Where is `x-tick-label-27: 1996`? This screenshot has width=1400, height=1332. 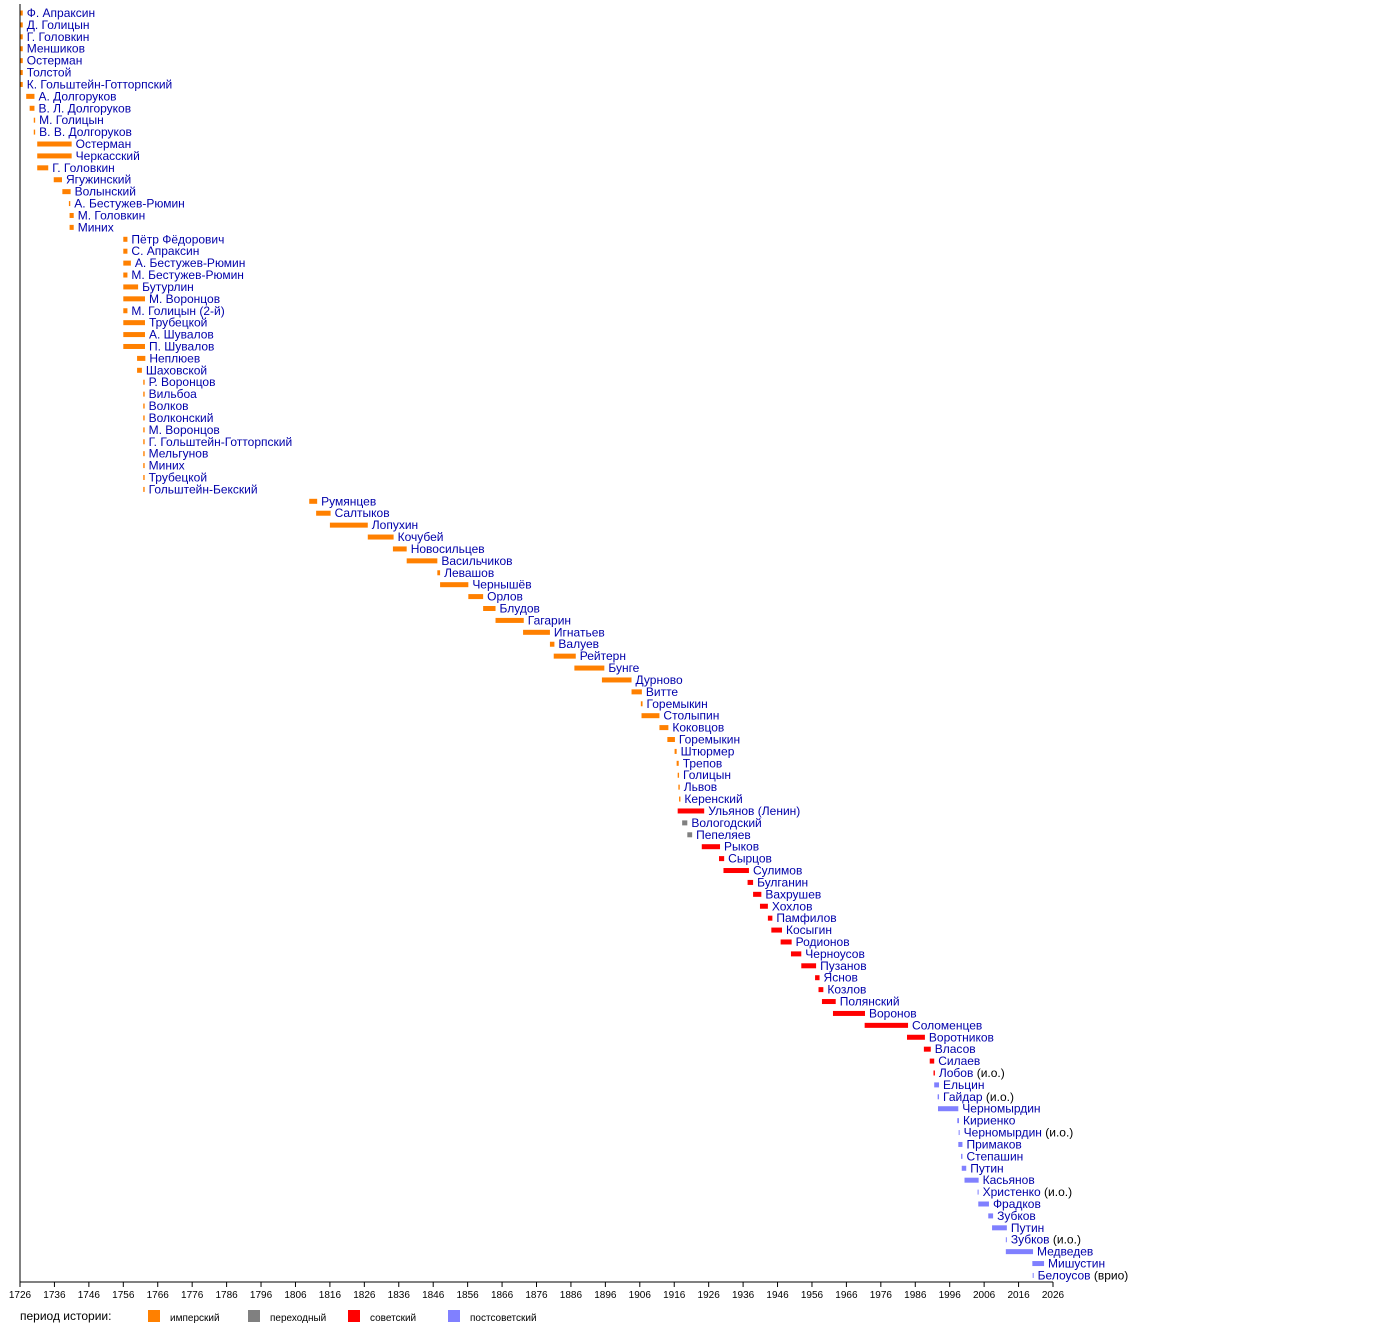 x-tick-label-27: 1996 is located at coordinates (950, 1295).